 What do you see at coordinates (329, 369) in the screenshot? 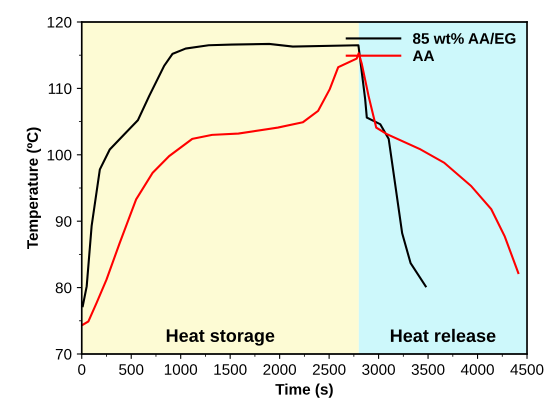
I see `x-tick-label: 2500` at bounding box center [329, 369].